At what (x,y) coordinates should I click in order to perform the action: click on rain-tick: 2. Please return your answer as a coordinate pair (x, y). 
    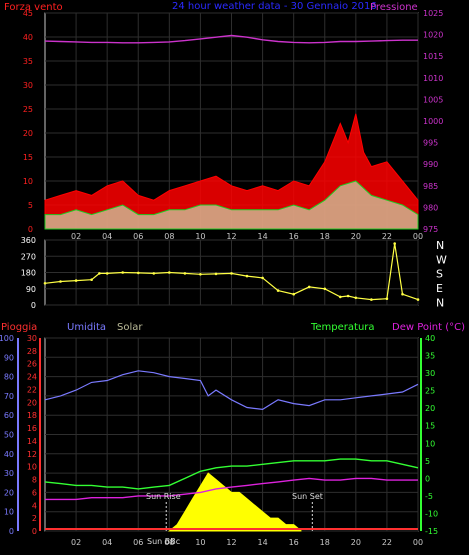
    Looking at the image, I should click on (34, 518).